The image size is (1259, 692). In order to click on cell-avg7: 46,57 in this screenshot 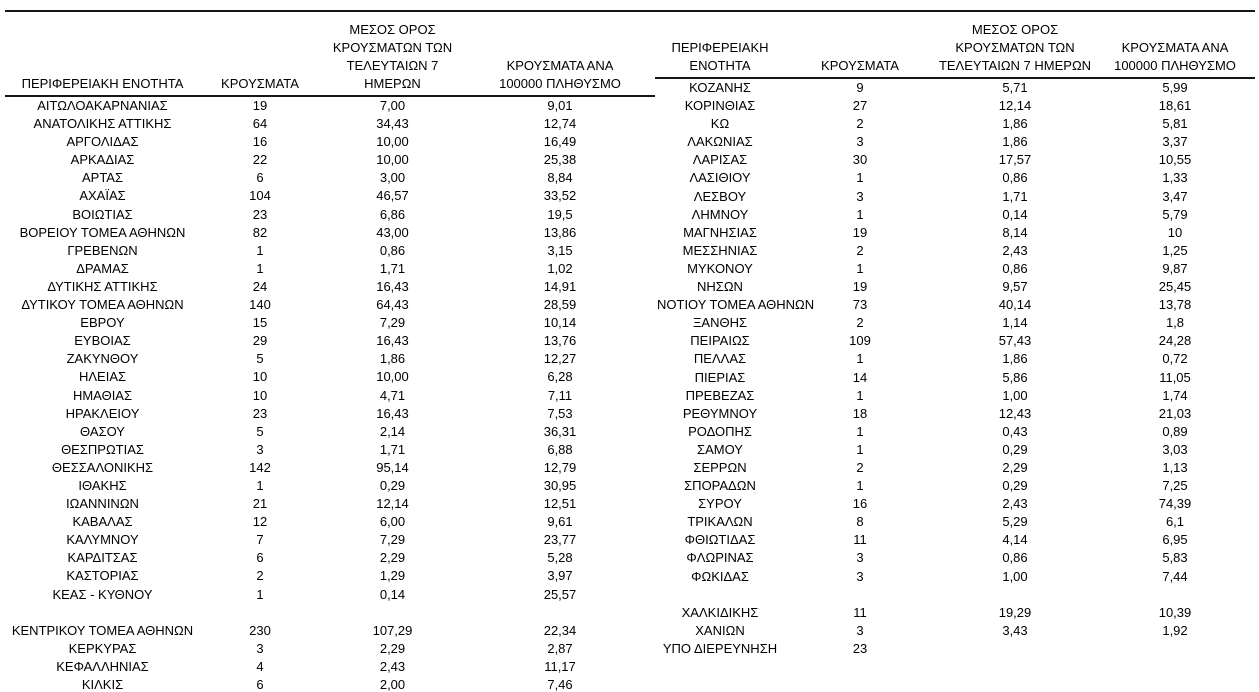, I will do `click(392, 196)`.